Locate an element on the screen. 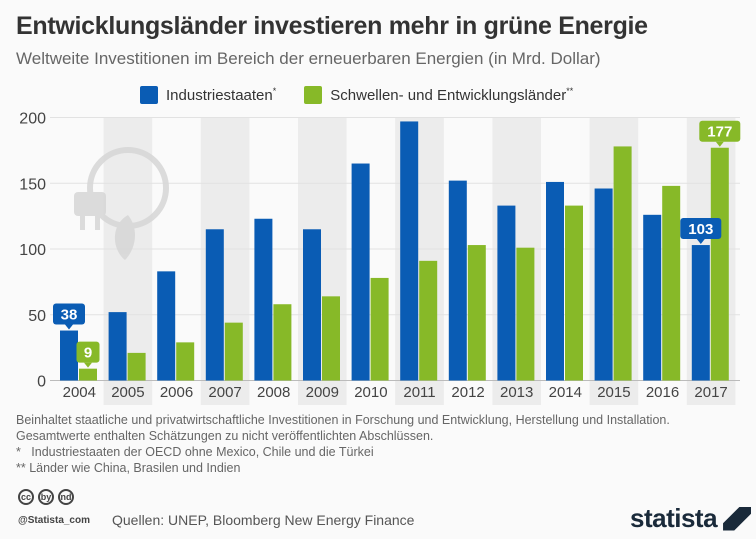 This screenshot has height=539, width=756. x-tick-label: 2008 is located at coordinates (273, 392).